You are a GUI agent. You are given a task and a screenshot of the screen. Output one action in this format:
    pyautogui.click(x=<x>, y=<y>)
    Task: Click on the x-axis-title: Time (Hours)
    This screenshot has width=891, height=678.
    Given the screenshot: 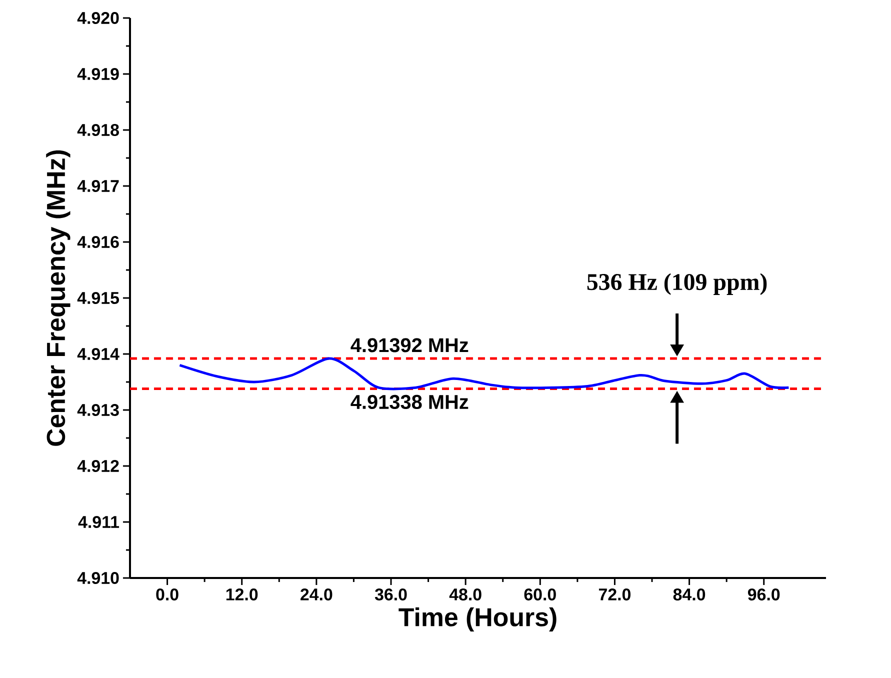 What is the action you would take?
    pyautogui.click(x=477, y=619)
    